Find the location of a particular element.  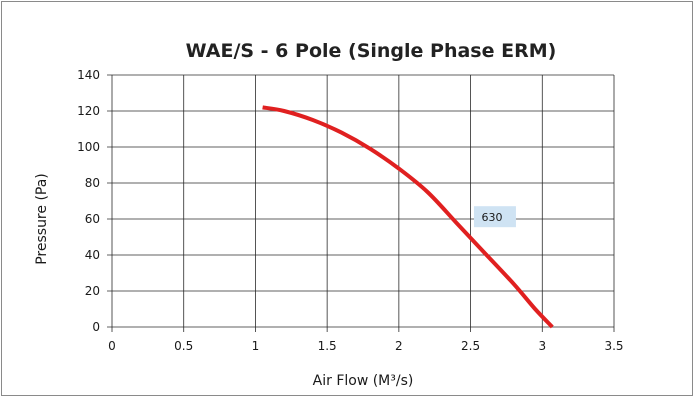

y-tick-labels: 0 20 40 60 80 100 120 140 is located at coordinates (88, 201).